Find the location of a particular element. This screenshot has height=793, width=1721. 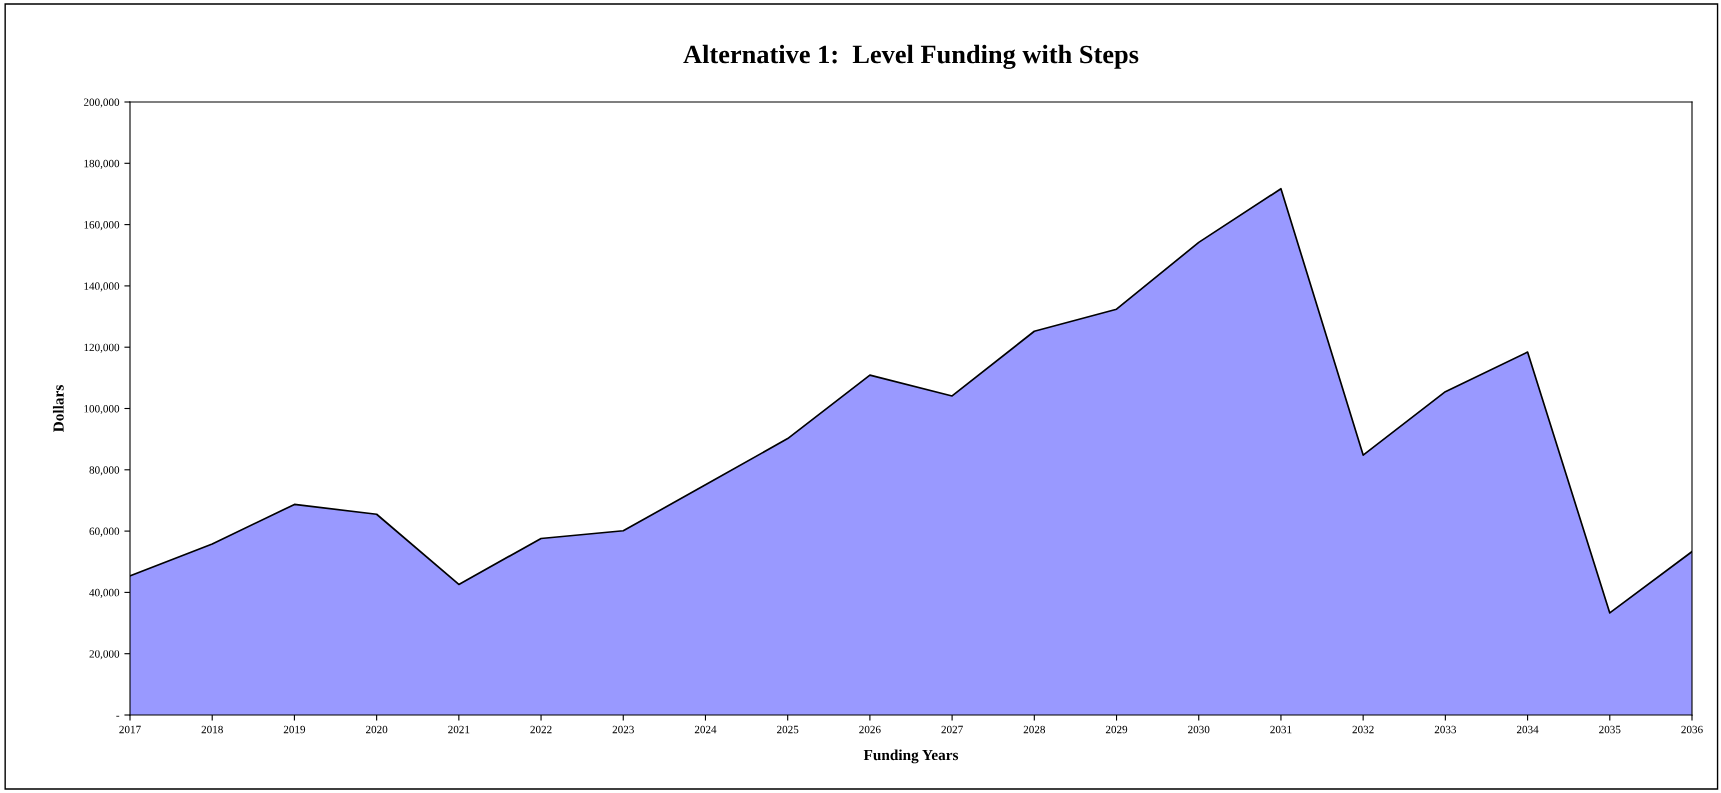

y-tick-label: 180,000 is located at coordinates (102, 164).